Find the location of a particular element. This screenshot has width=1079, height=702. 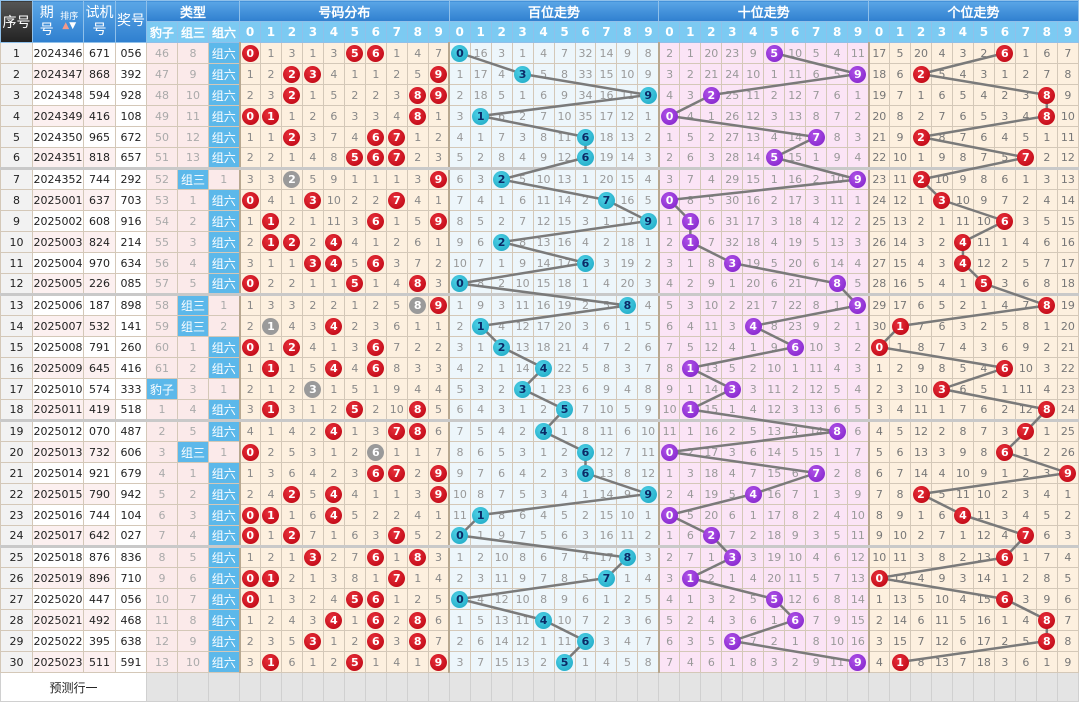

bai-cell: 5 is located at coordinates (648, 326).